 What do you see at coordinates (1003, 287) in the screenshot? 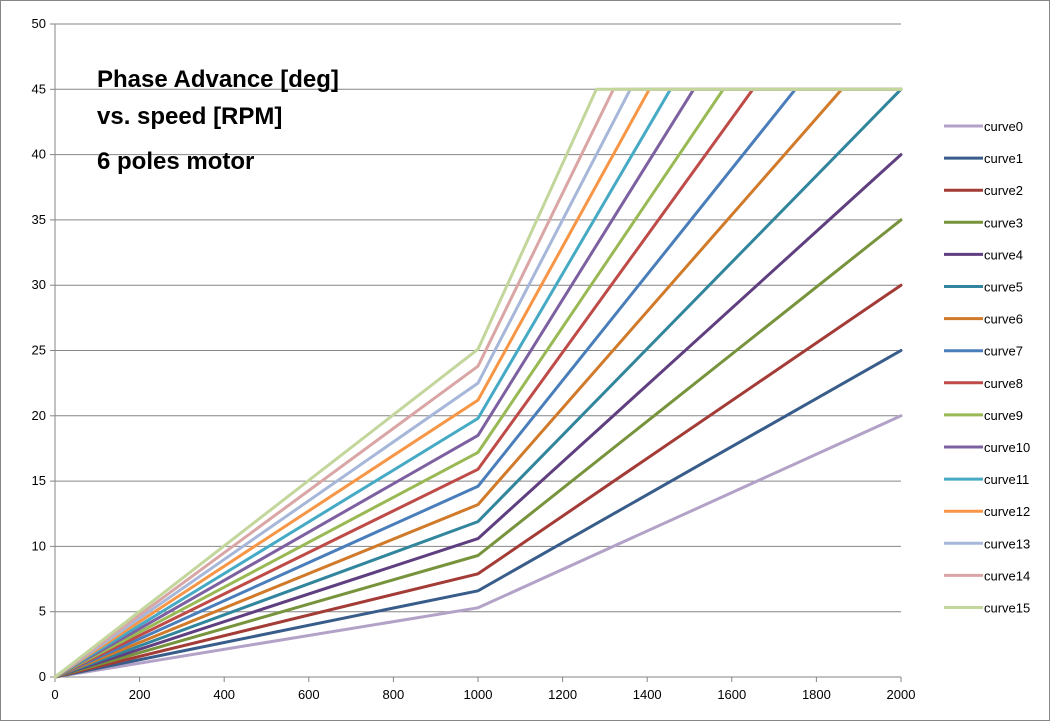
I see `legend-label: curve5` at bounding box center [1003, 287].